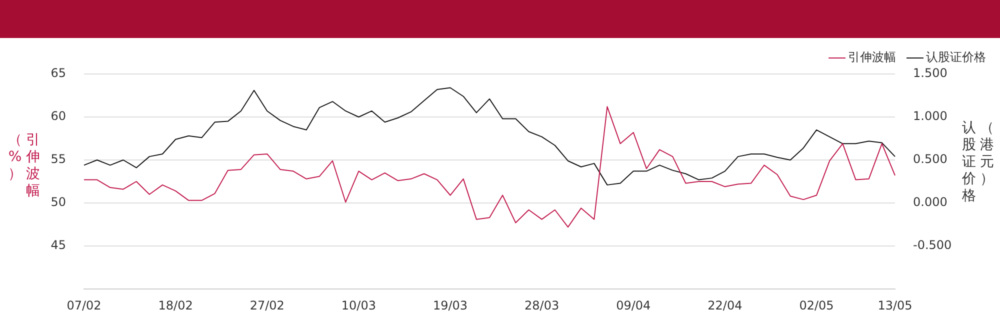 The height and width of the screenshot is (324, 1000). I want to click on y-tick-label: 65, so click(58, 73).